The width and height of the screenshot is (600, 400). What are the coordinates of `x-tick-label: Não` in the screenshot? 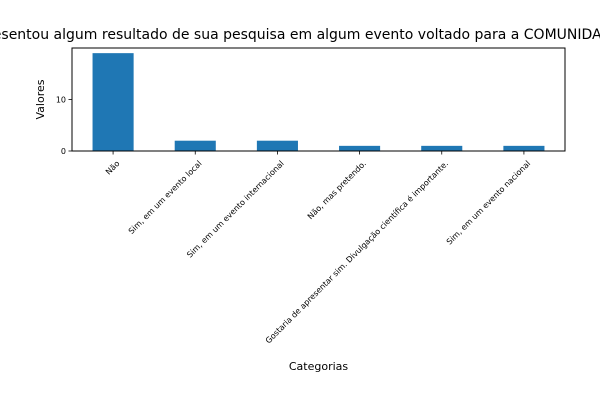 It's located at (113, 168).